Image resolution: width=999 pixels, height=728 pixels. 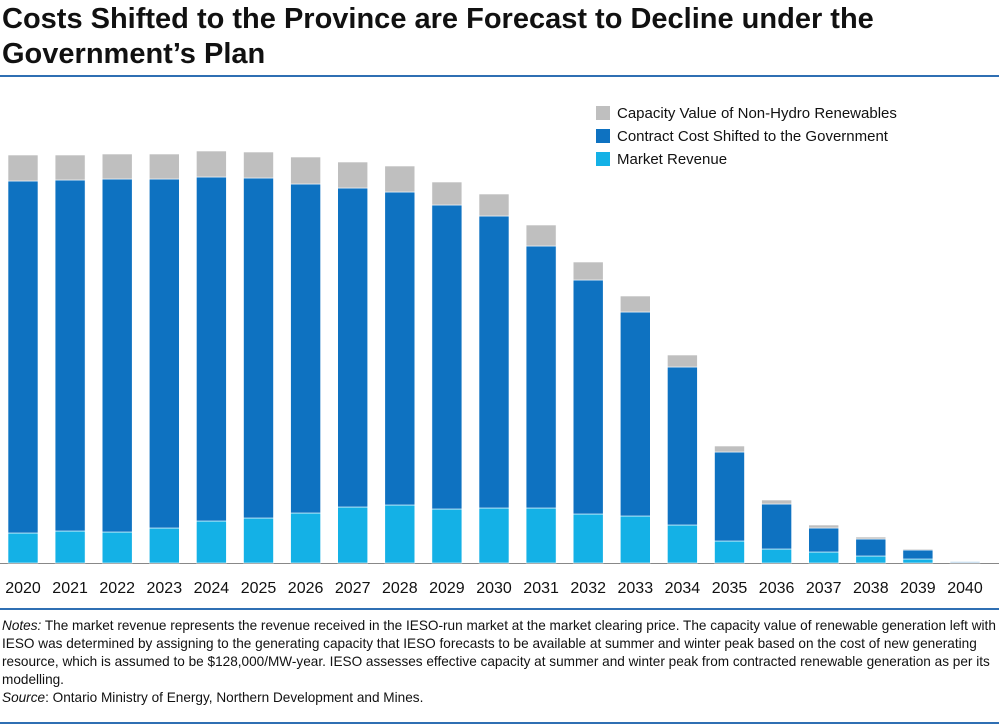 What do you see at coordinates (400, 588) in the screenshot?
I see `x-tick-label: 2028` at bounding box center [400, 588].